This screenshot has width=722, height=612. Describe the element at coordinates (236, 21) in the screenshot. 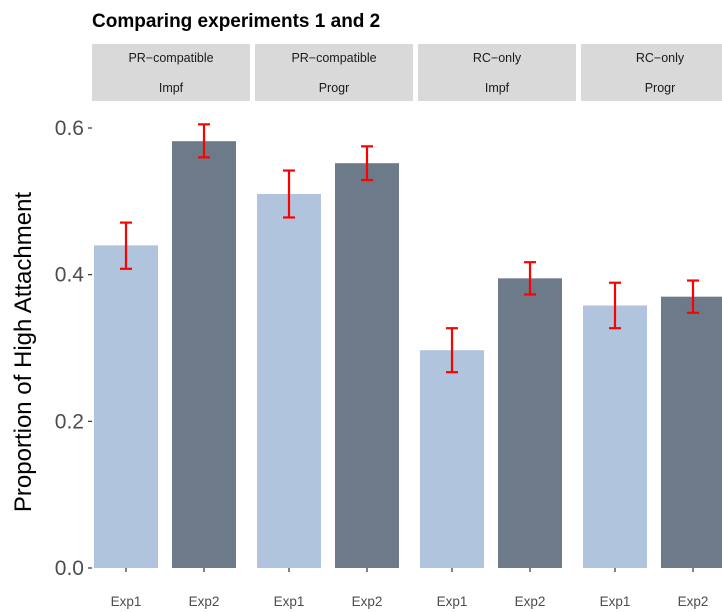

I see `chart-title: Comparing experiments 1 and 2` at that location.